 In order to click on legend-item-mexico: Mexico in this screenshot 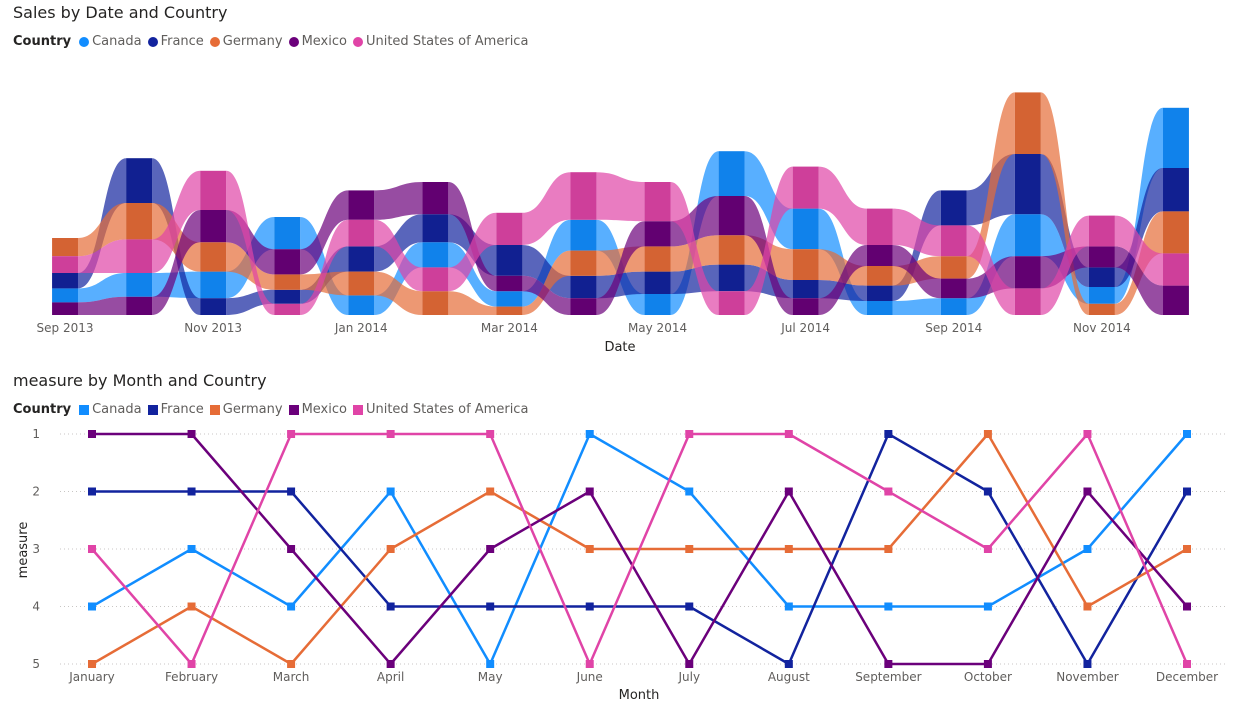, I will do `click(317, 409)`.